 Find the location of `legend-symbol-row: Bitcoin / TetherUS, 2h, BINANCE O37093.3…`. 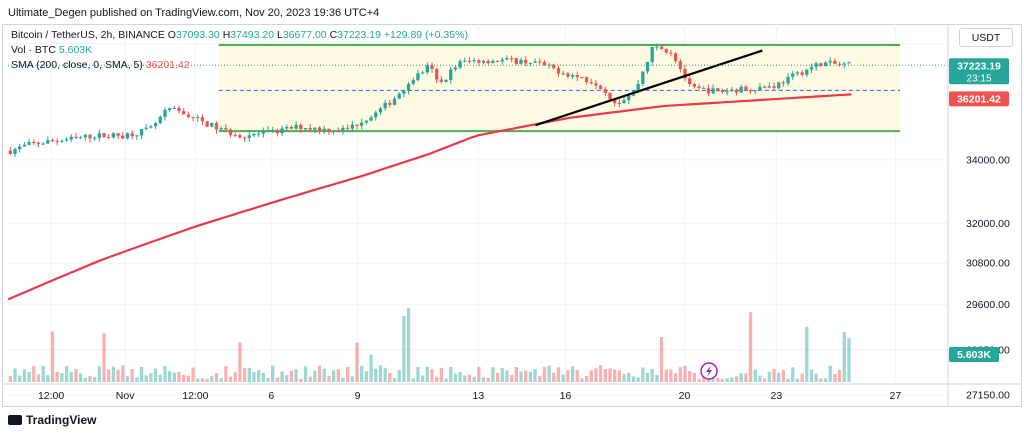

legend-symbol-row: Bitcoin / TetherUS, 2h, BINANCE O37093.3… is located at coordinates (239, 35).